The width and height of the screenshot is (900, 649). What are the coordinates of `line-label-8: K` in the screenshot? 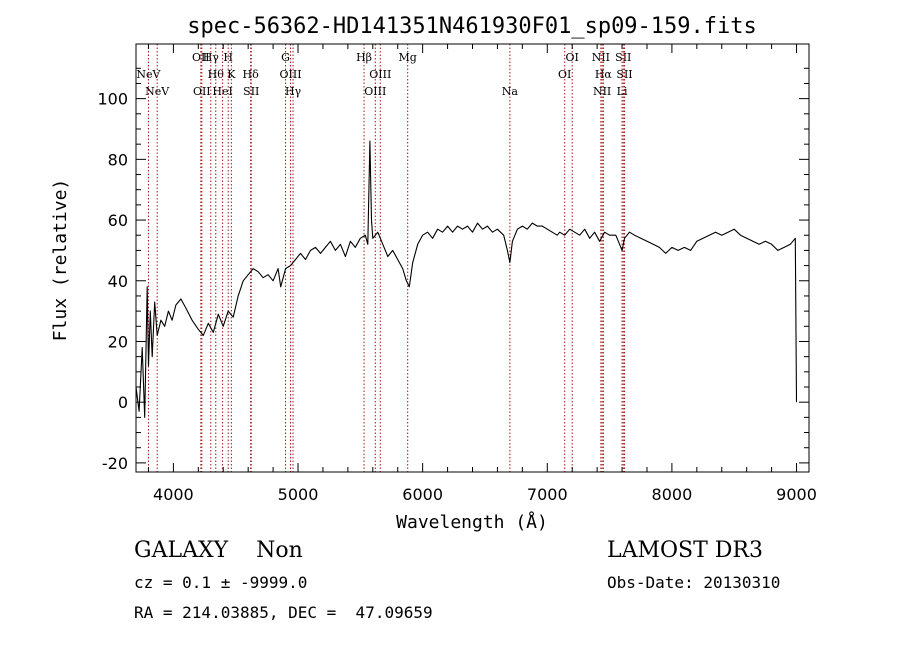 It's located at (231, 74).